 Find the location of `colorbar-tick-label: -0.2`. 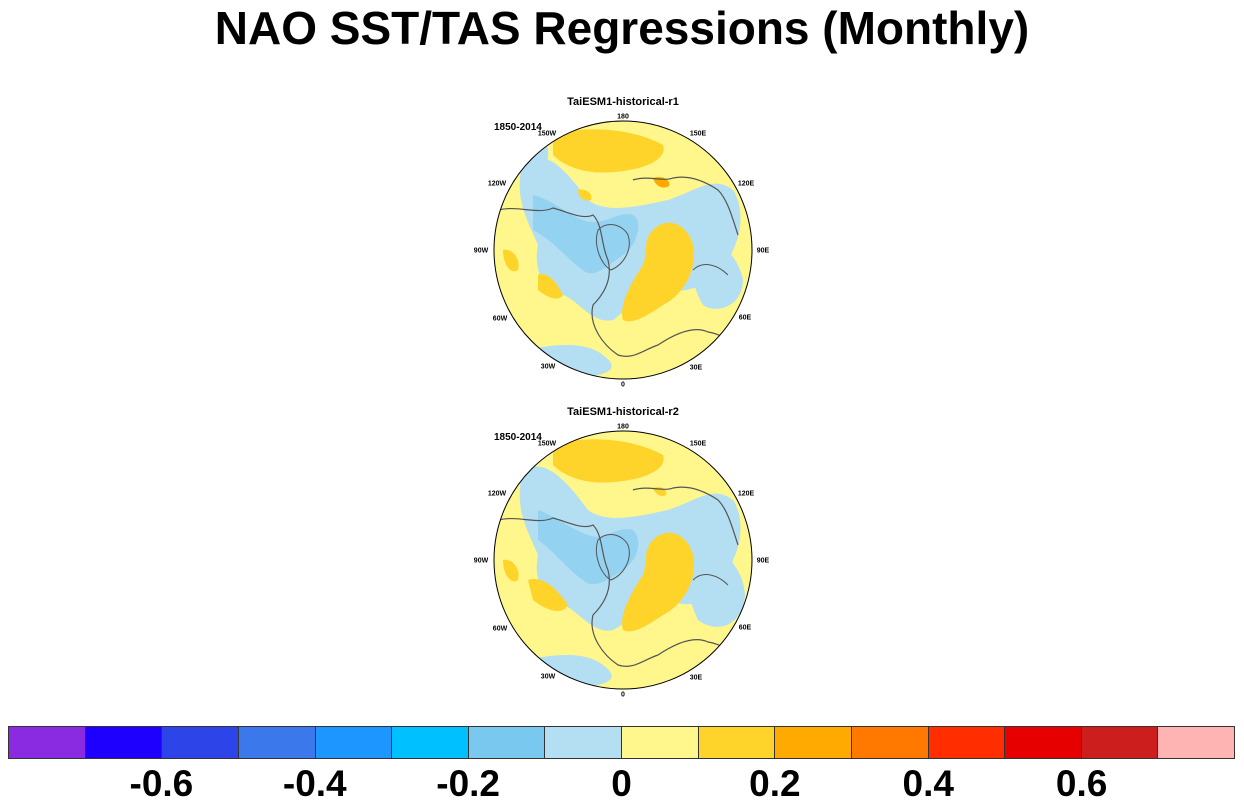

colorbar-tick-label: -0.2 is located at coordinates (468, 783).